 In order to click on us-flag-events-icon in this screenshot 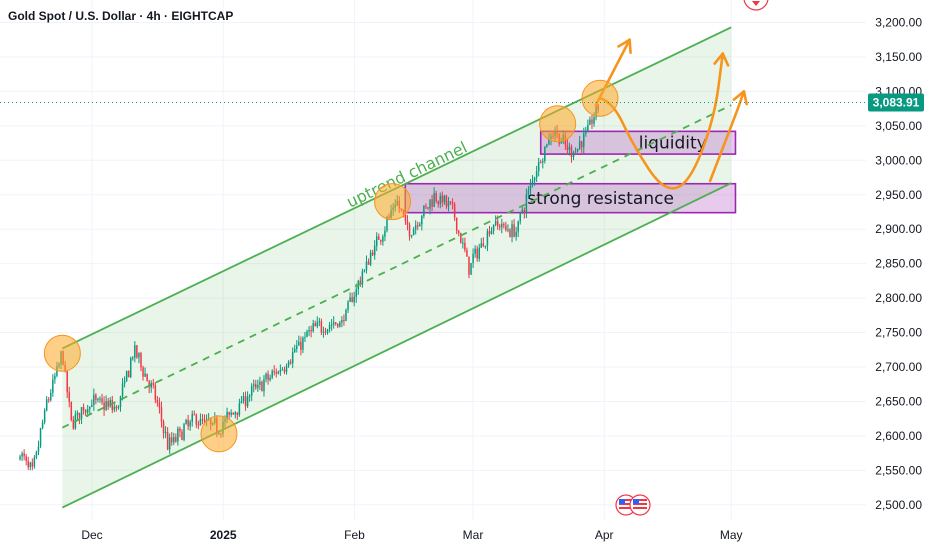, I will do `click(633, 505)`.